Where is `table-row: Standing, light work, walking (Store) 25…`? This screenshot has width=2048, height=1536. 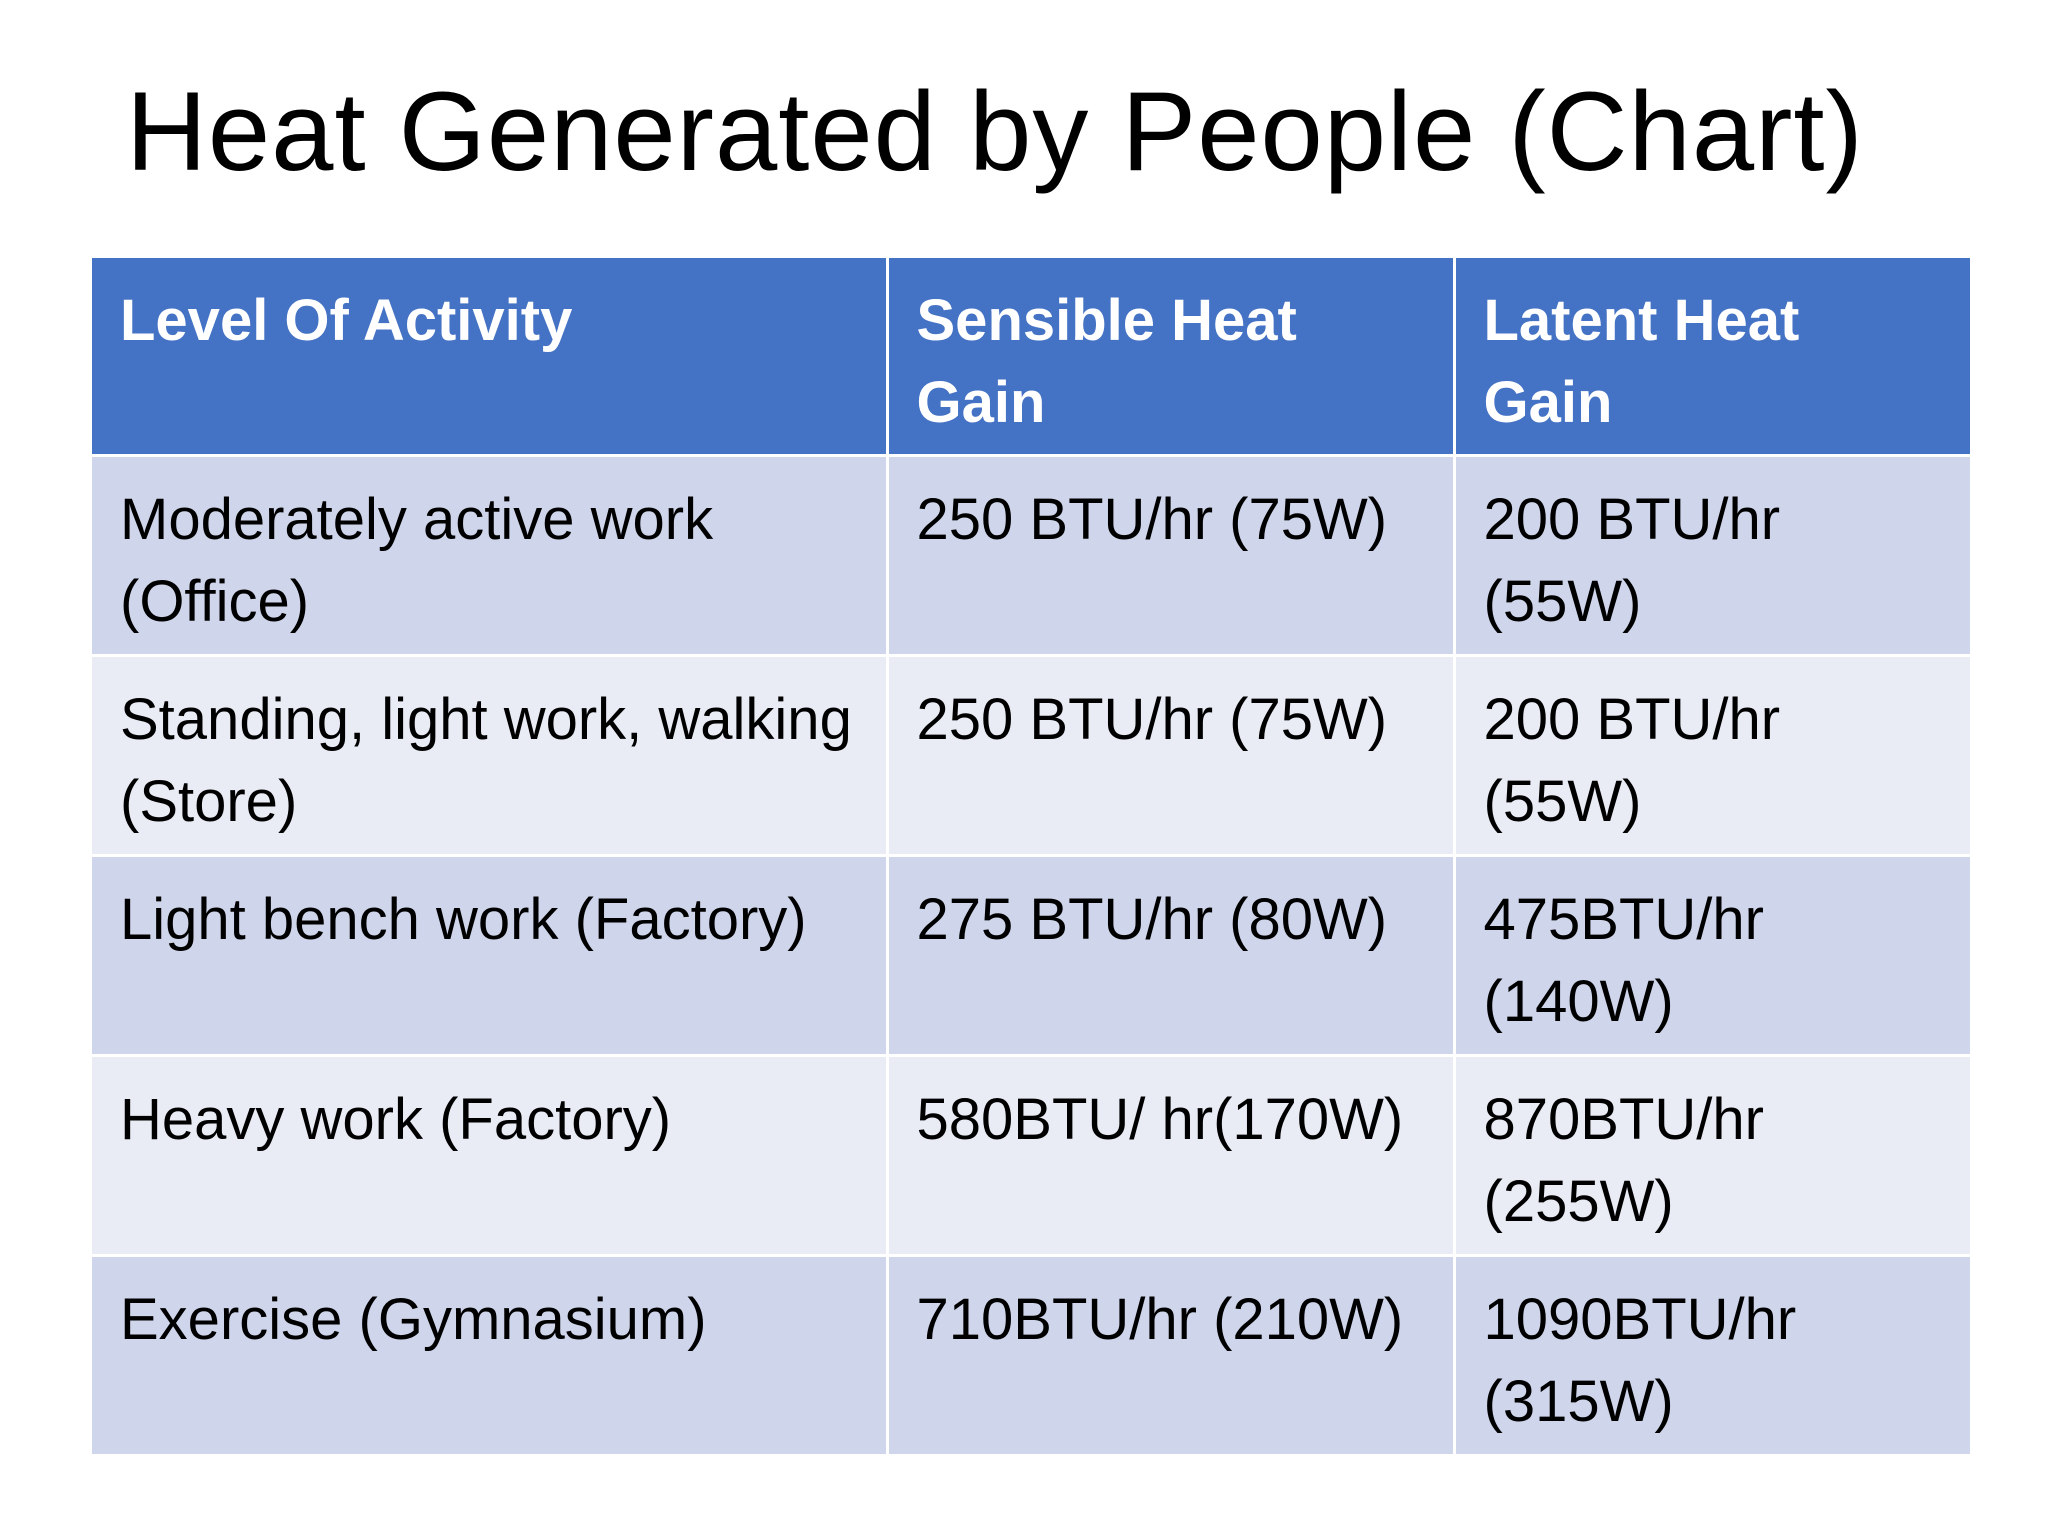 table-row: Standing, light work, walking (Store) 25… is located at coordinates (1031, 756).